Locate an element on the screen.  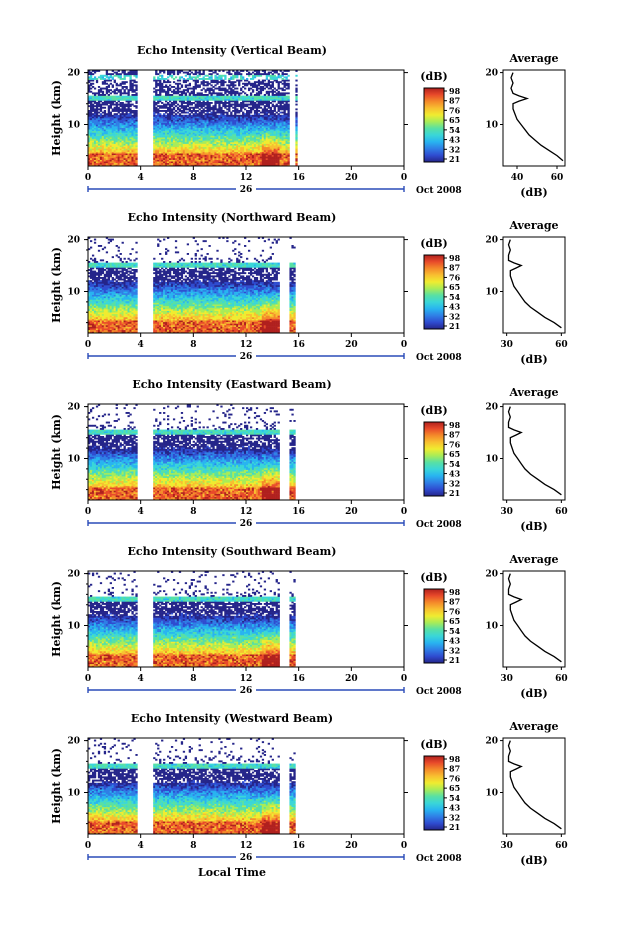
panel-title: Echo Intensity (Westward Beam) is located at coordinates (232, 718).